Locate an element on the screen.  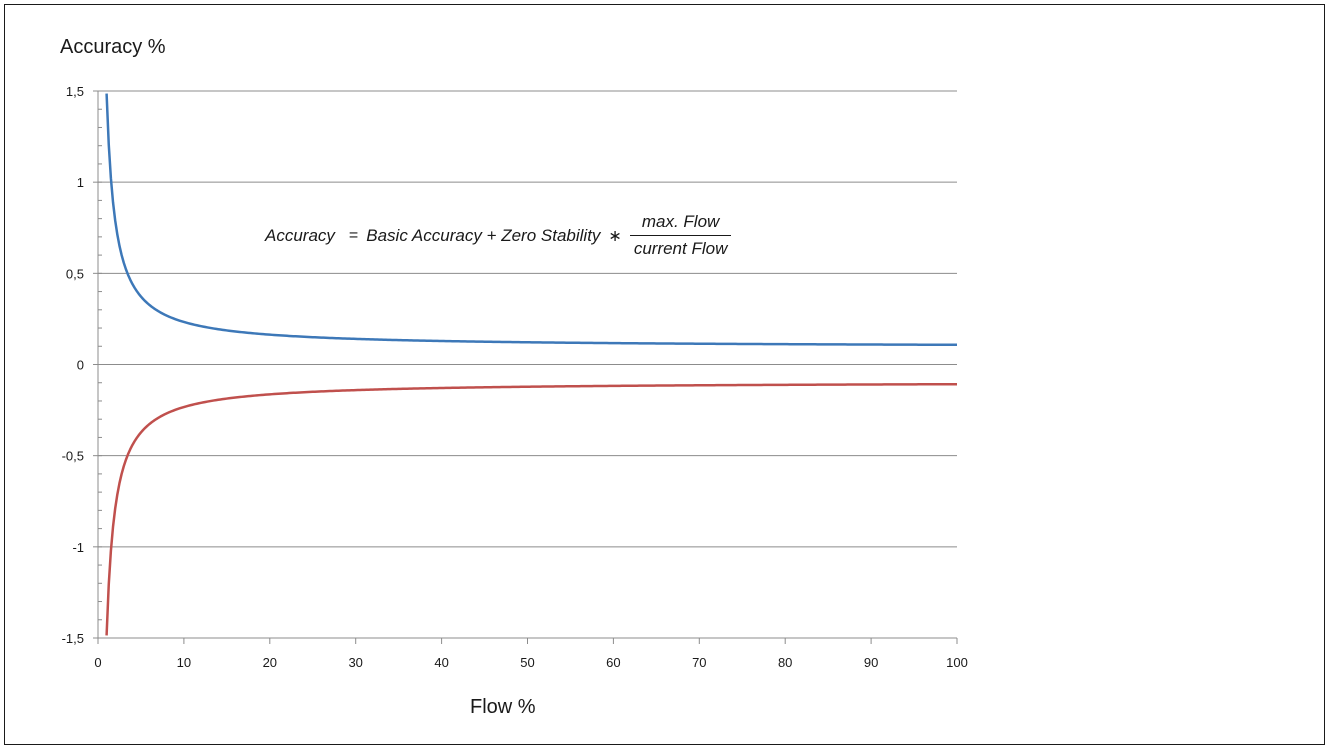
formula-equals: = is located at coordinates (353, 235).